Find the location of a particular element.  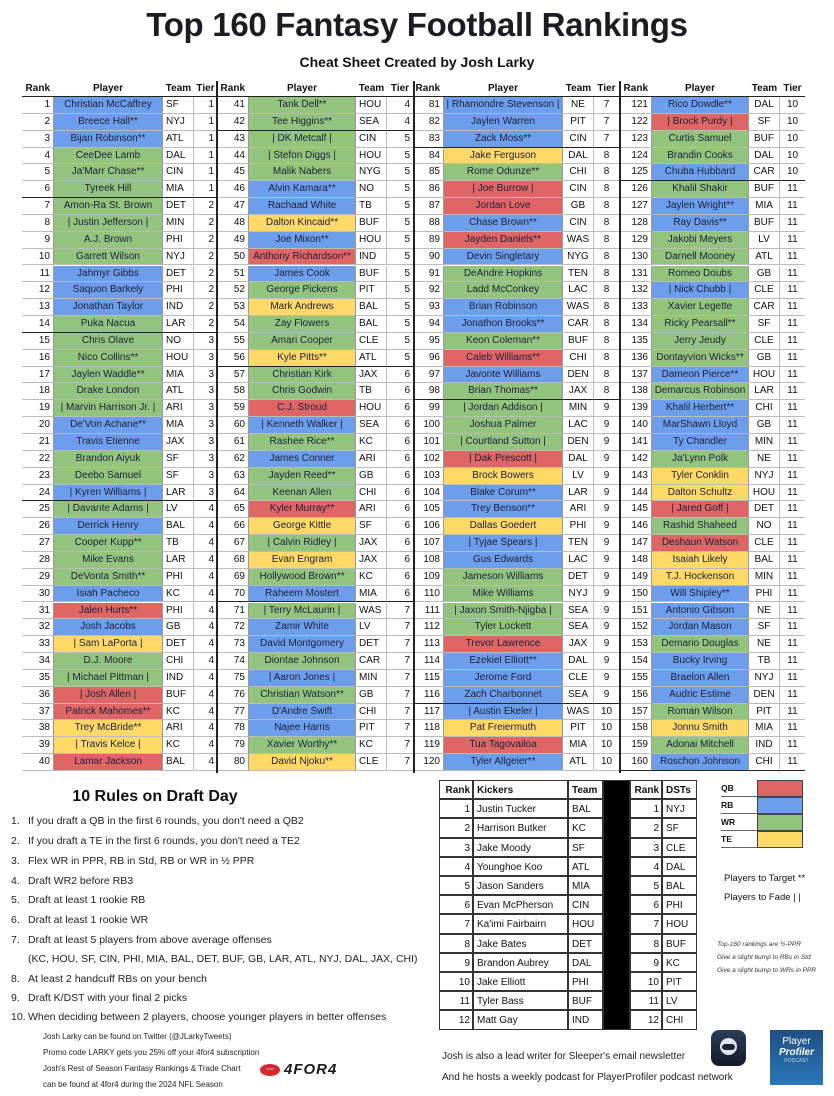

player-name: Darnell Mooney is located at coordinates (700, 257).